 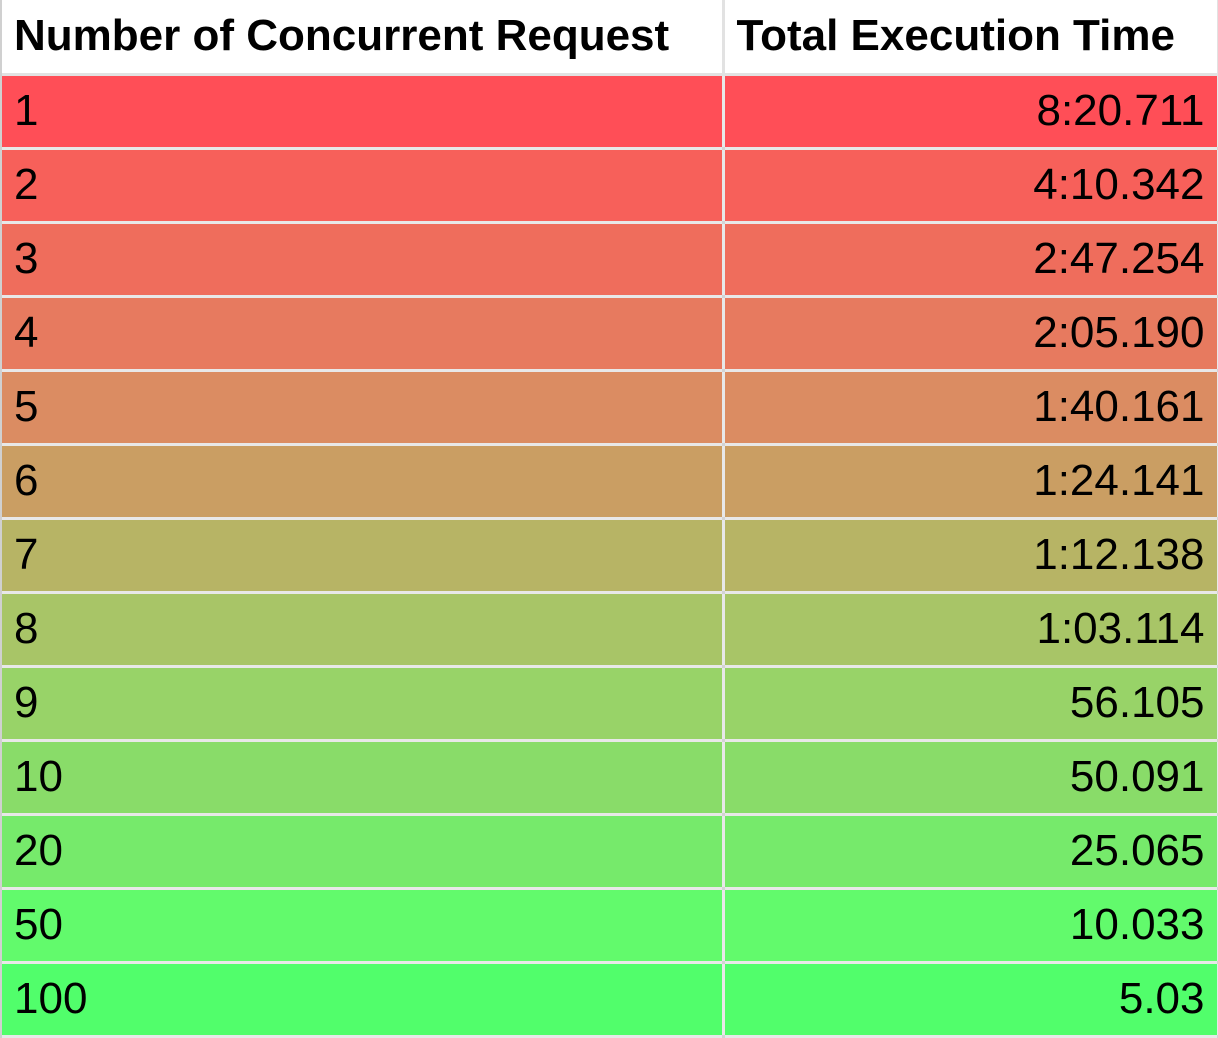 What do you see at coordinates (970, 186) in the screenshot?
I see `cell-execution-time: 4:10.342` at bounding box center [970, 186].